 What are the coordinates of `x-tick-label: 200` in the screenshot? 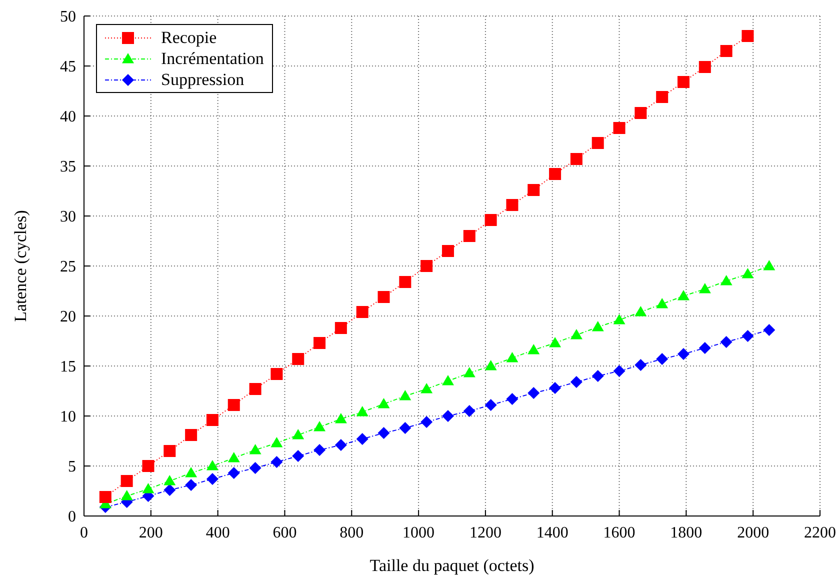 It's located at (150, 533).